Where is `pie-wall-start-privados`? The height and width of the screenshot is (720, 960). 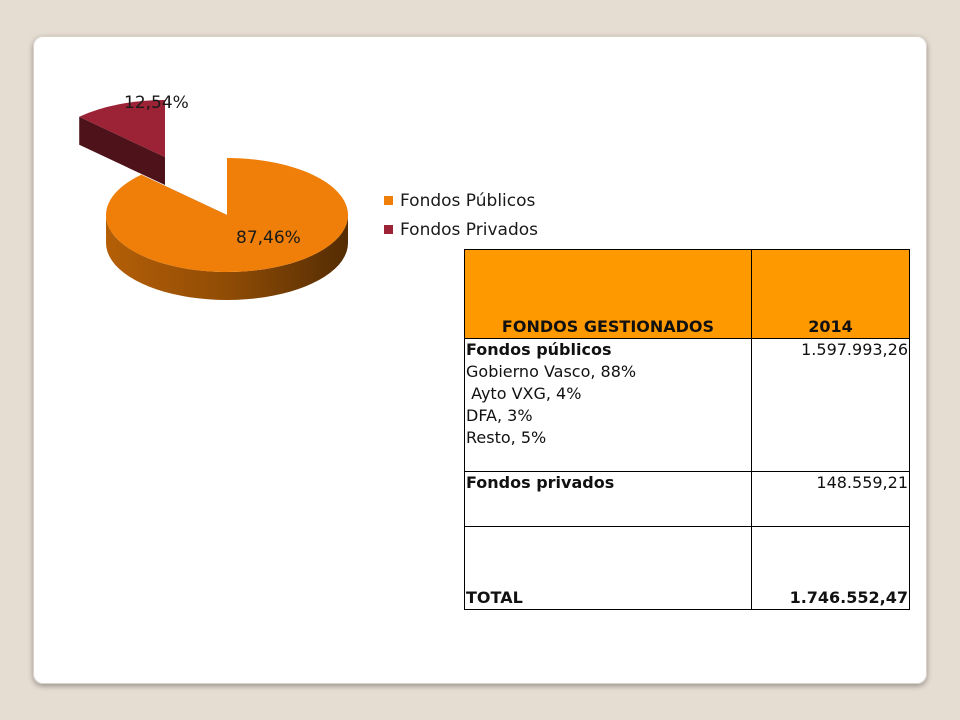 pie-wall-start-privados is located at coordinates (122, 150).